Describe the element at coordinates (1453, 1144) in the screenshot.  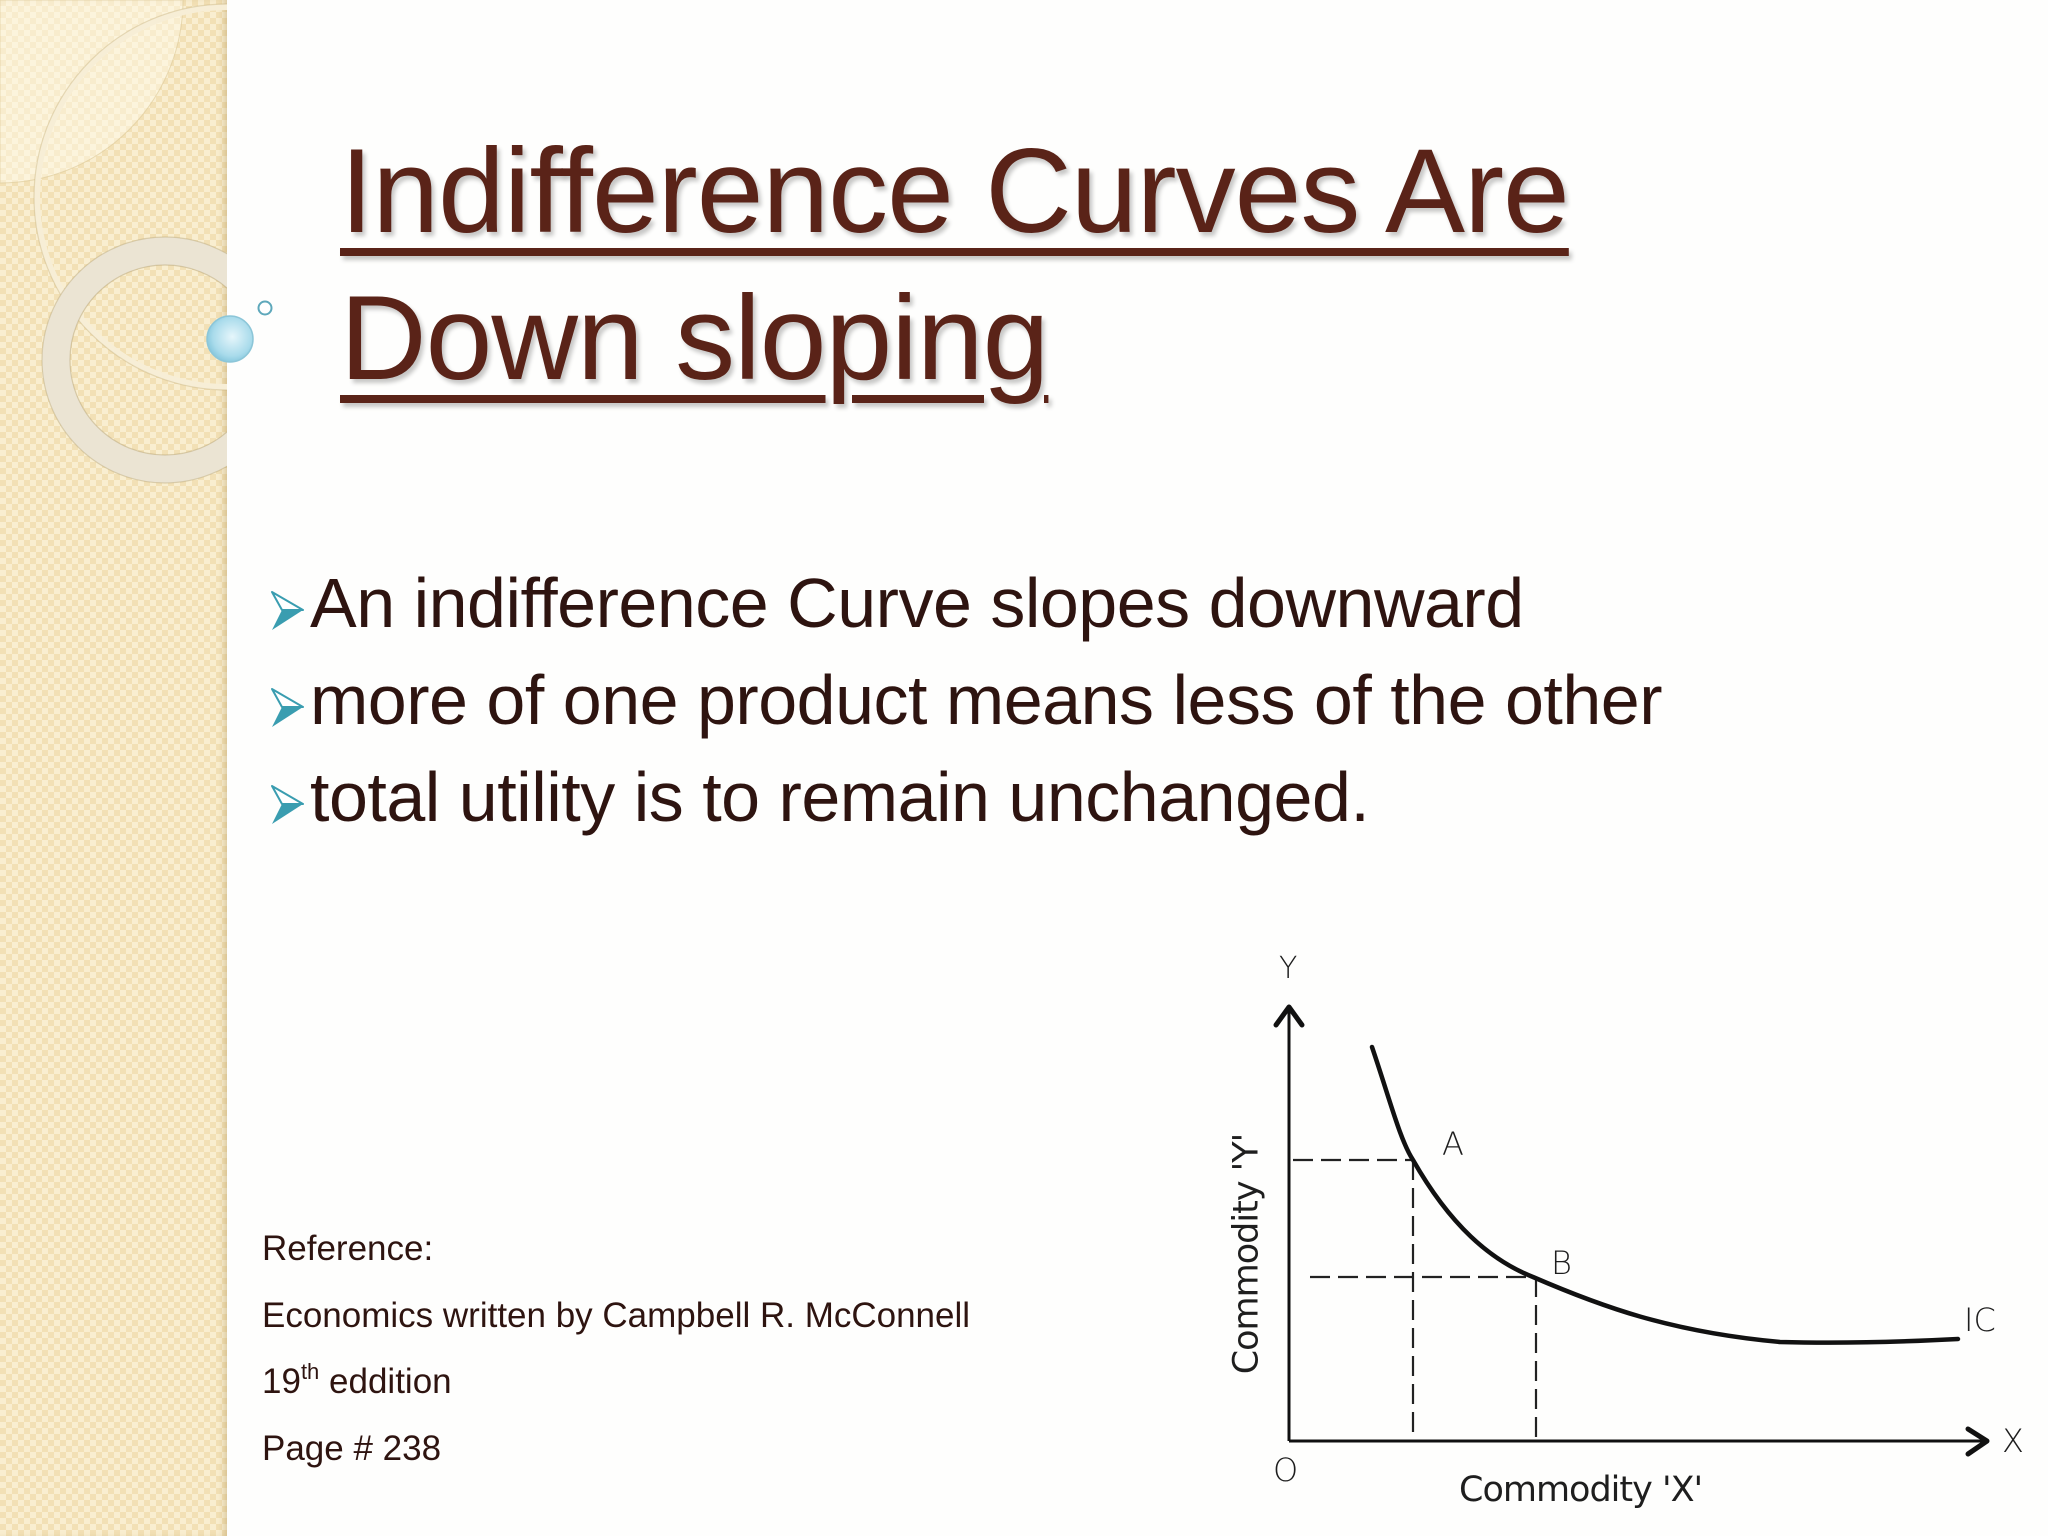
I see `point-a-label: A` at that location.